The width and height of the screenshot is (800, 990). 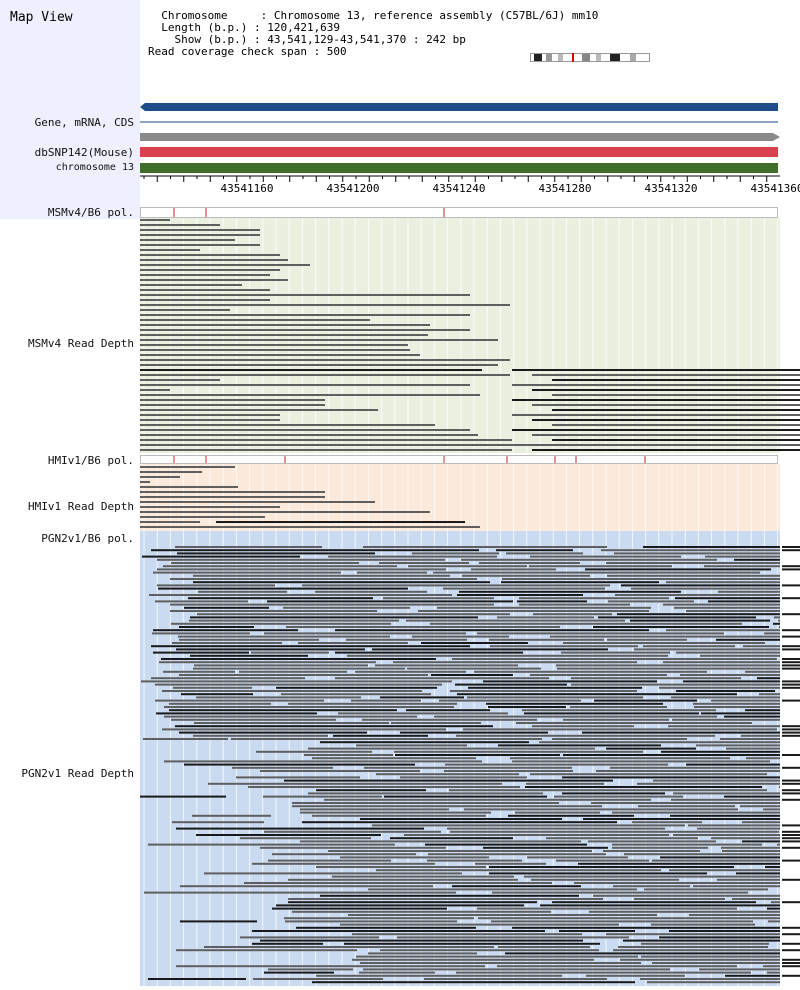 What do you see at coordinates (538, 57) in the screenshot?
I see `ideogram-band` at bounding box center [538, 57].